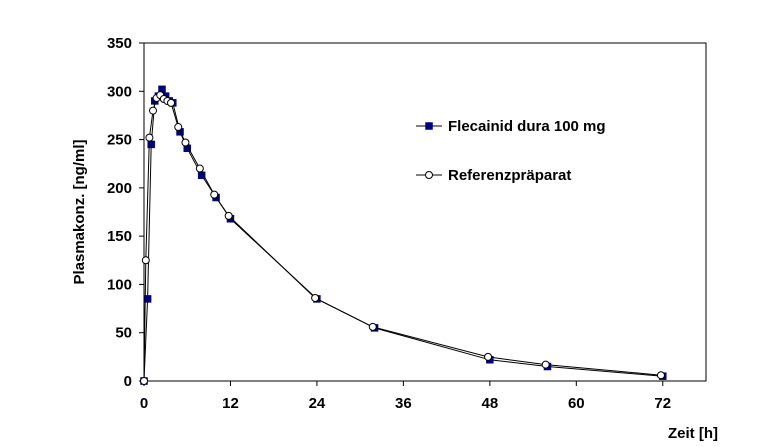  I want to click on x-tick-label: 60, so click(576, 403).